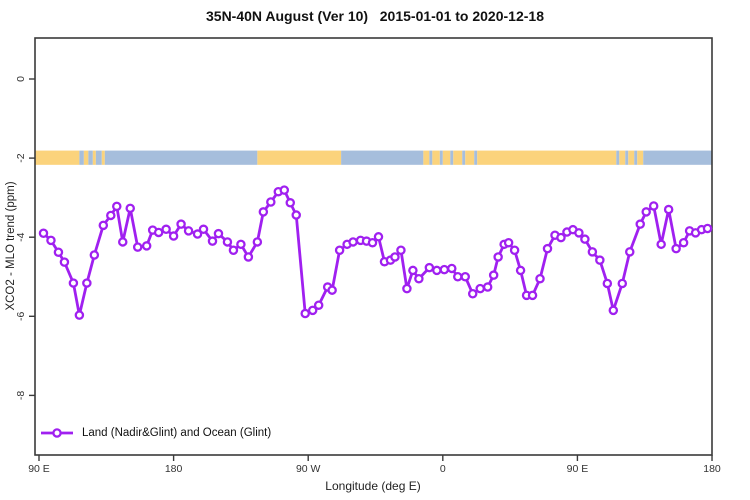  What do you see at coordinates (21, 79) in the screenshot?
I see `y-tick-label: 0` at bounding box center [21, 79].